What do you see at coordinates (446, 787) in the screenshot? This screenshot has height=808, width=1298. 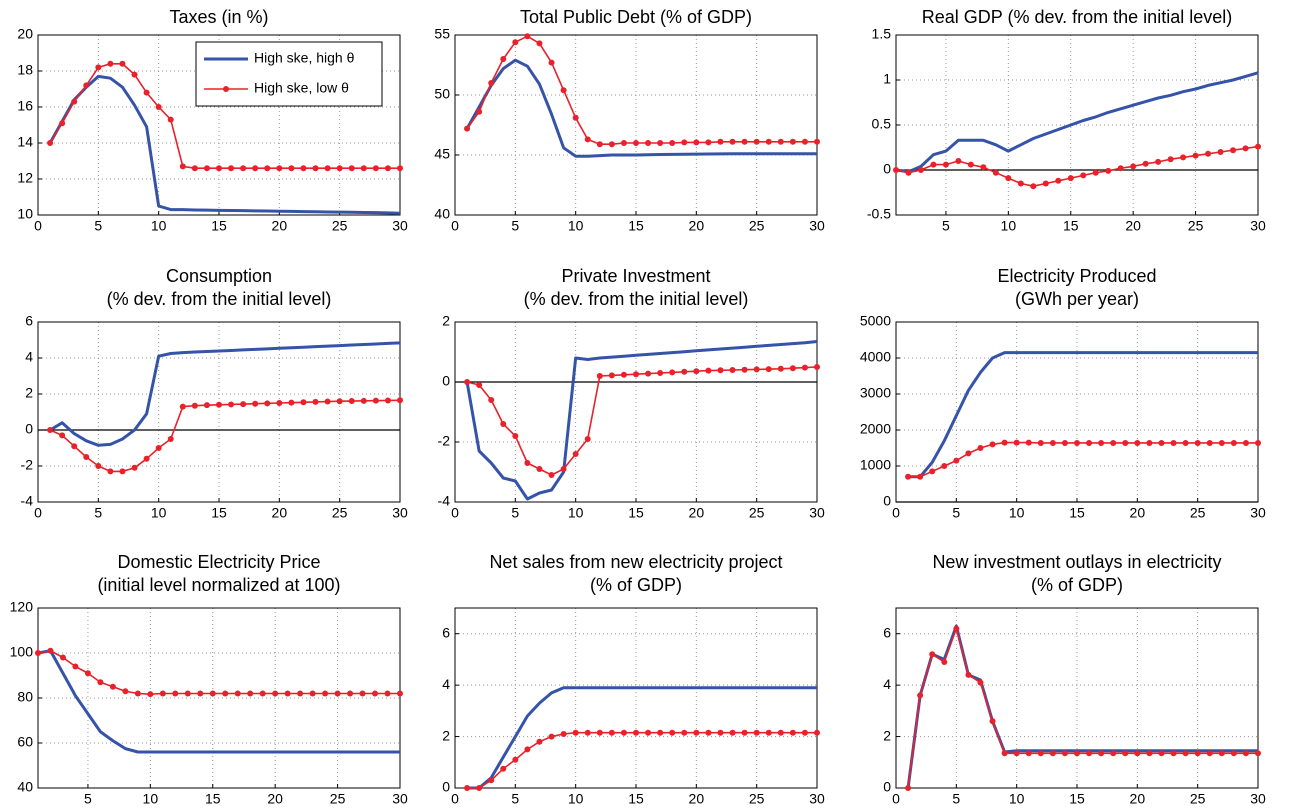 I see `y-tick-label: 0` at bounding box center [446, 787].